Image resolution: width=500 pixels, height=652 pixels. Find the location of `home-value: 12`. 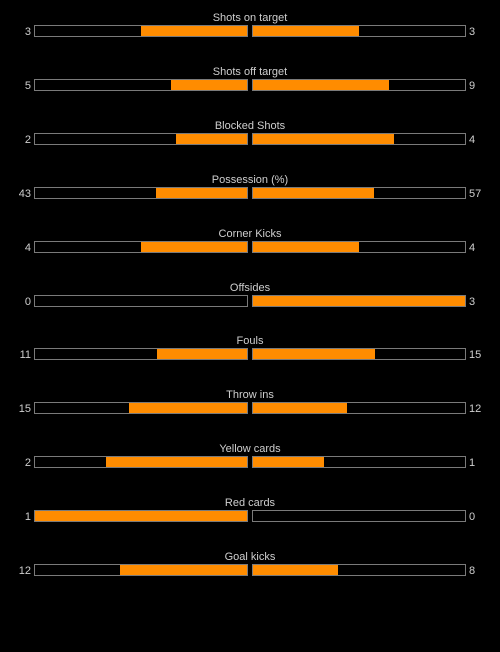

home-value: 12 is located at coordinates (24, 571).